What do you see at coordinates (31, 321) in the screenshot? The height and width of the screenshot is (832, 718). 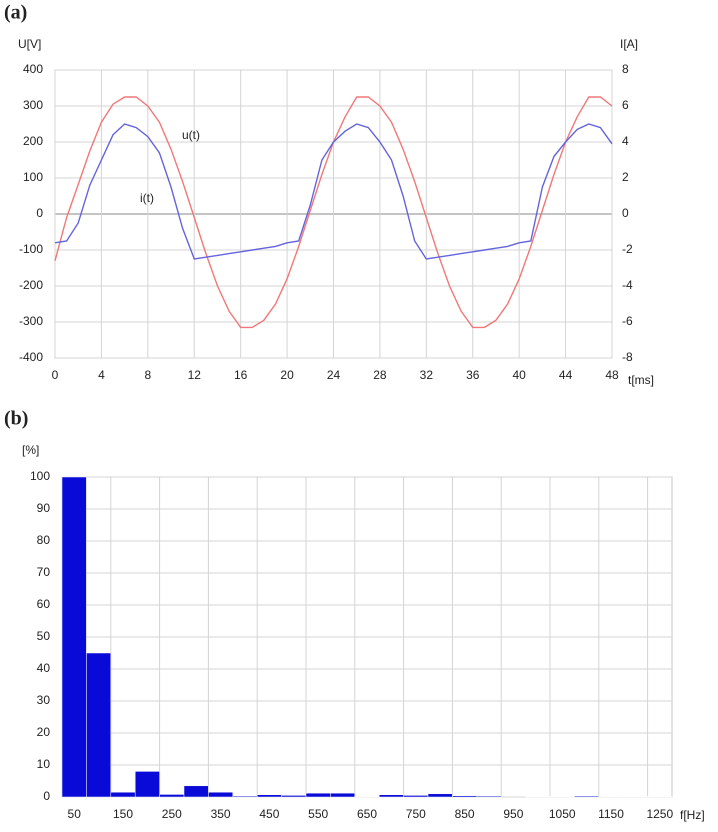 I see `y-tick-label: -300` at bounding box center [31, 321].